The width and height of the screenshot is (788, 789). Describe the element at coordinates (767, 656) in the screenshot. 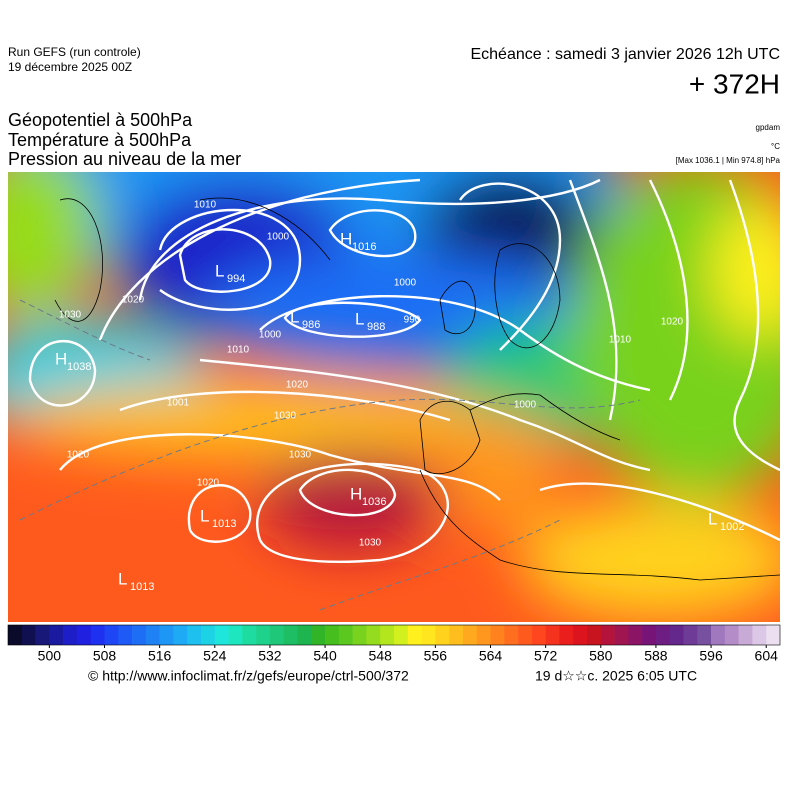

I see `colorbar-tick-label: 604` at that location.